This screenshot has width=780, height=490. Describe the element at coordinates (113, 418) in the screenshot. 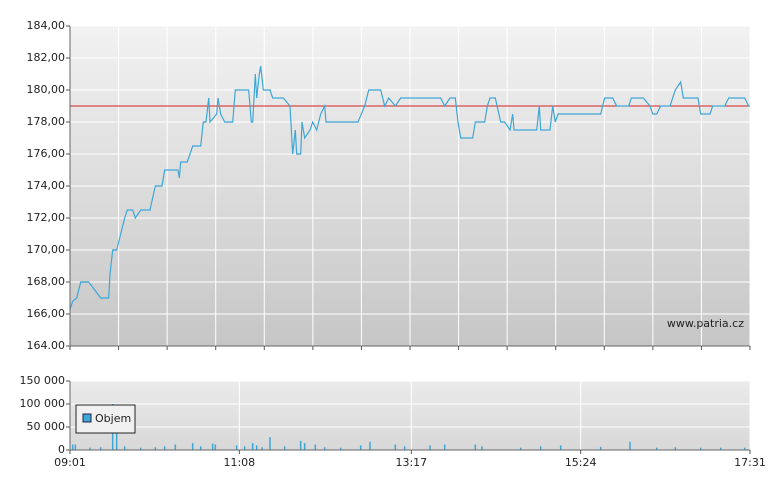

I see `legend-label: Objem` at that location.